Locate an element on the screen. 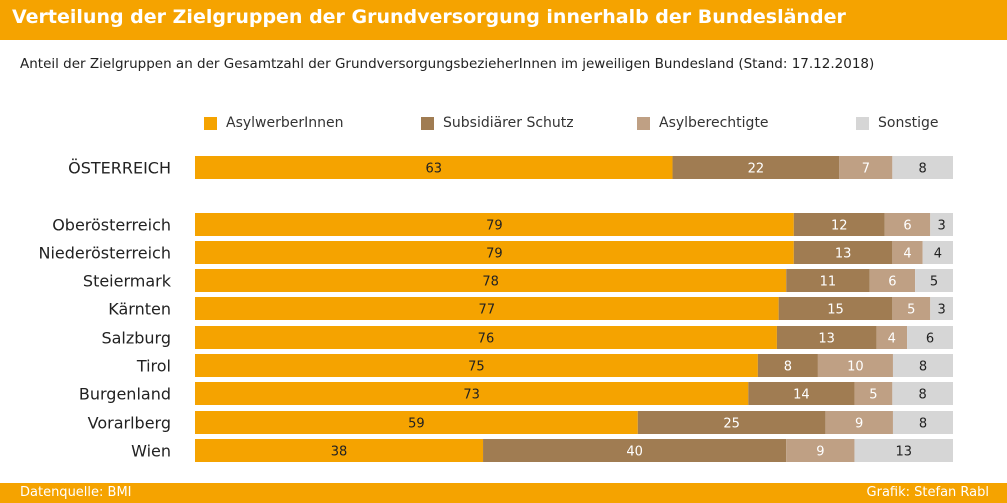  bar-segment-asylwerber-wien is located at coordinates (339, 450).